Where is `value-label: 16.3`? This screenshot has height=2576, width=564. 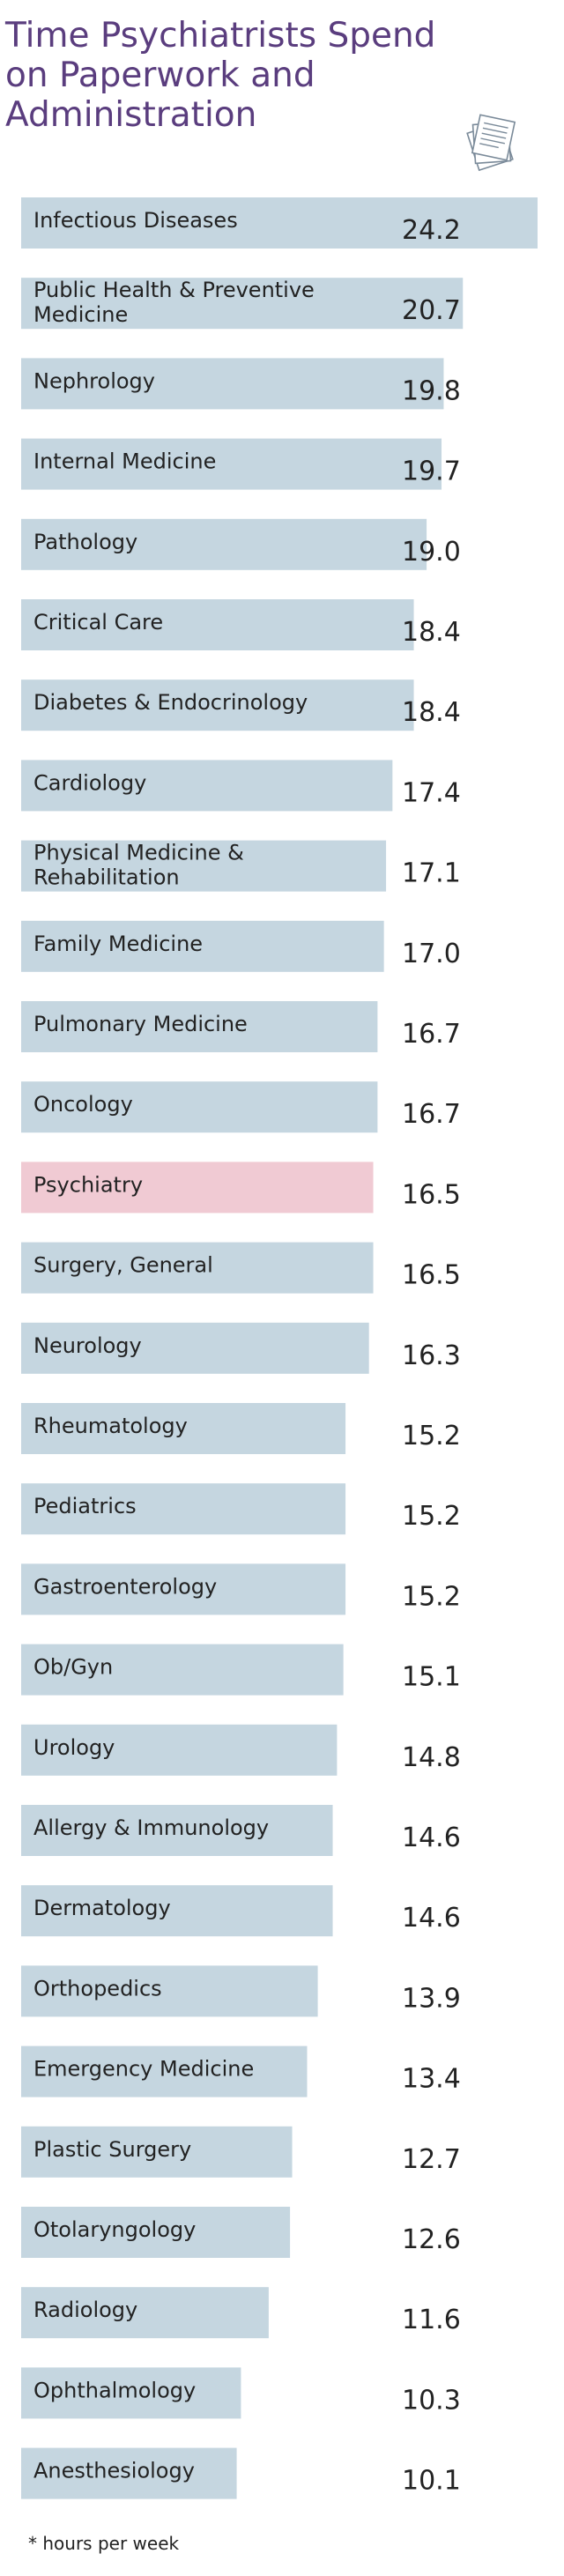 value-label: 16.3 is located at coordinates (431, 1355).